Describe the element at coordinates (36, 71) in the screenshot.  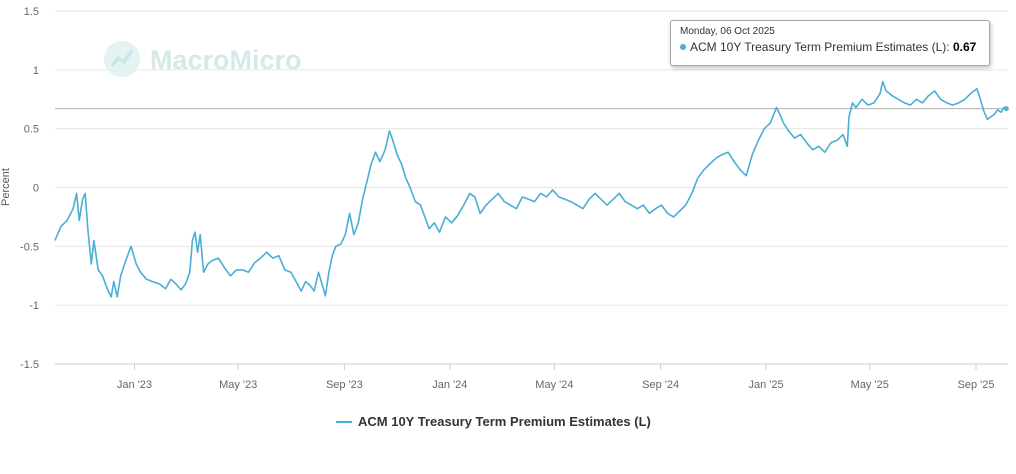
I see `y-tick-label: 1` at that location.